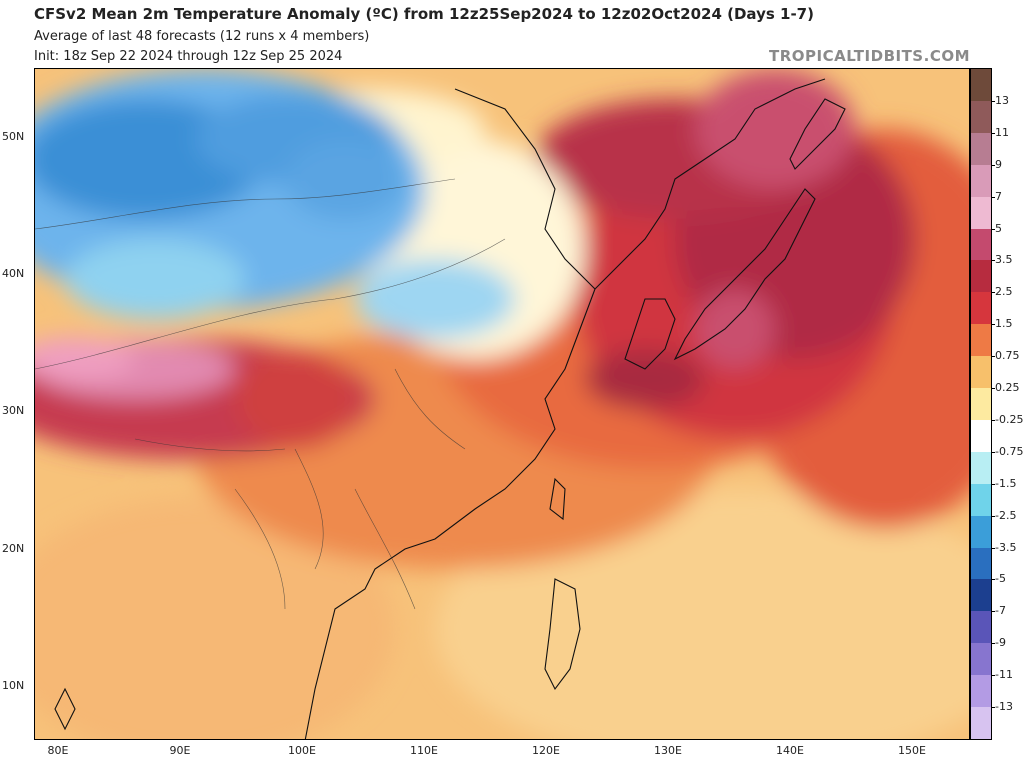 The height and width of the screenshot is (760, 1024). Describe the element at coordinates (1000, 579) in the screenshot. I see `colorbar-label: -5` at that location.